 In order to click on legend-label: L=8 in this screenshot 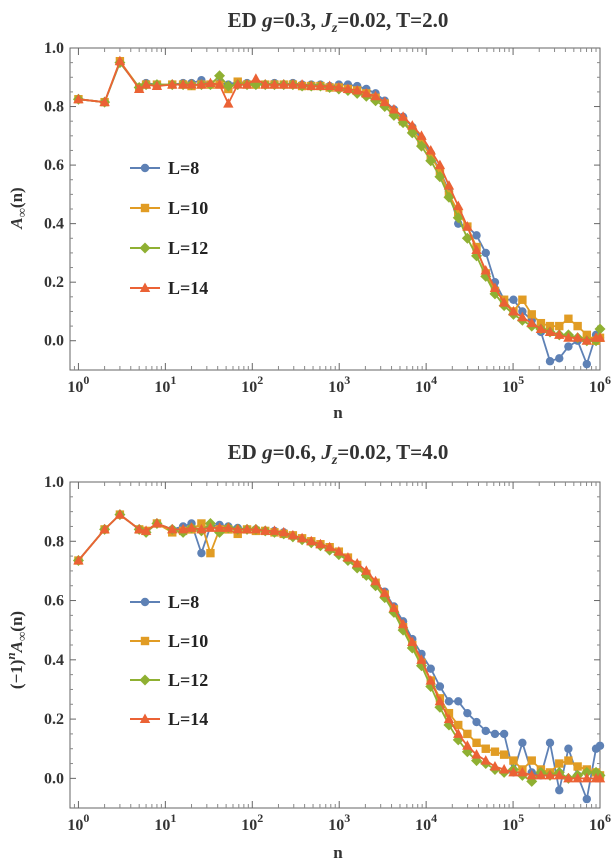, I will do `click(183, 168)`.